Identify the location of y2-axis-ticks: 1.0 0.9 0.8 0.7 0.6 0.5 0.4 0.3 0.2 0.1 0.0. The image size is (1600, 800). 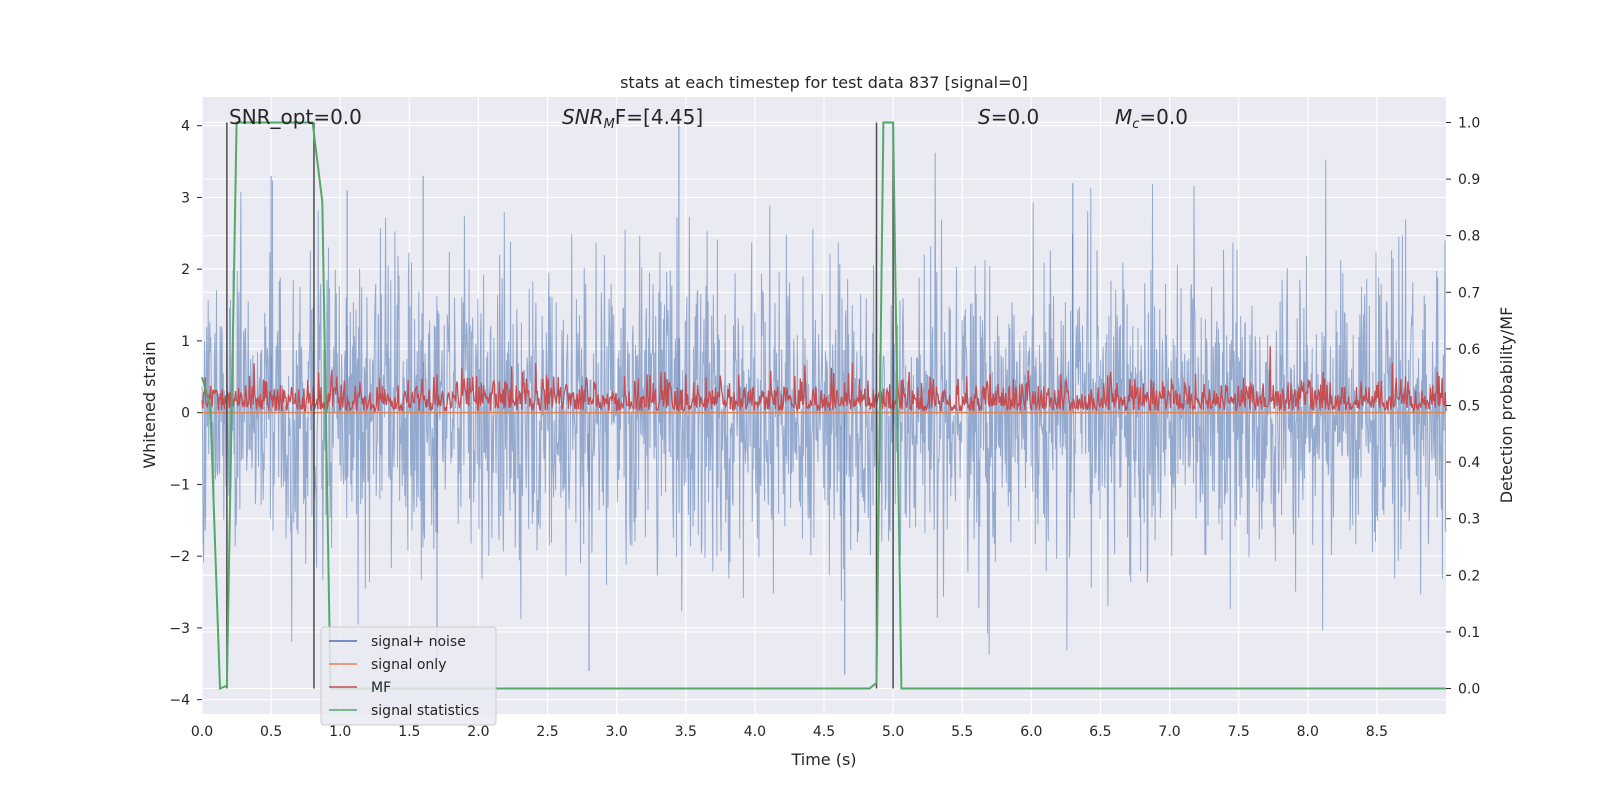
(1463, 406).